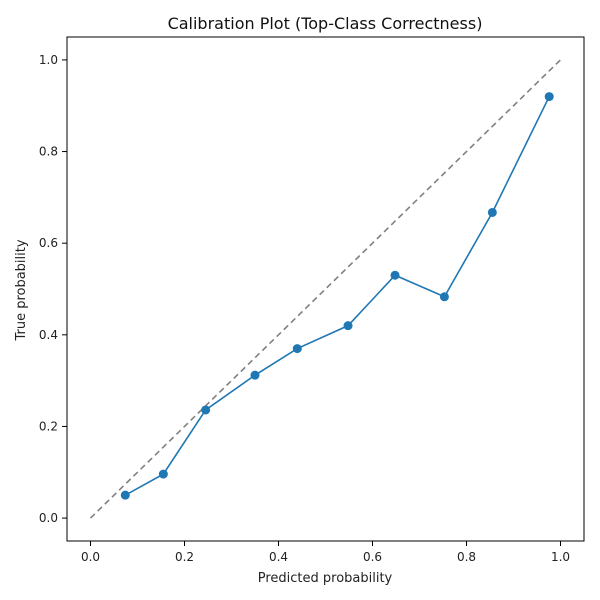  I want to click on x-tick-label: 1.0, so click(560, 557).